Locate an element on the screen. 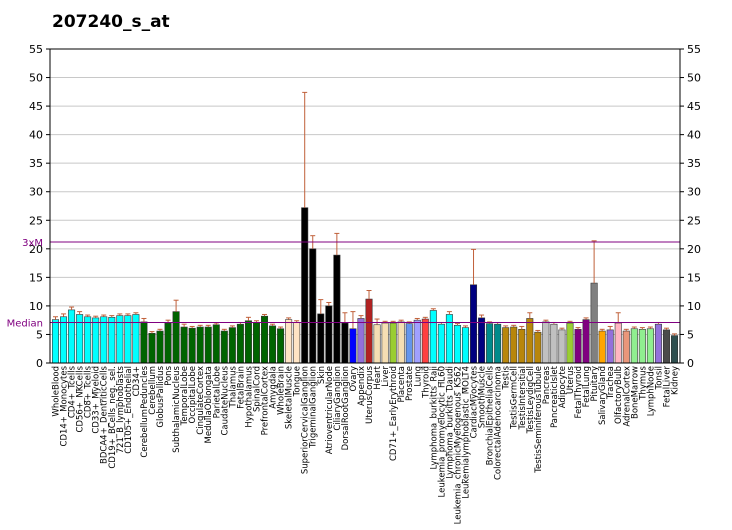  x-tick-label: ParietalLobe is located at coordinates (217, 392).